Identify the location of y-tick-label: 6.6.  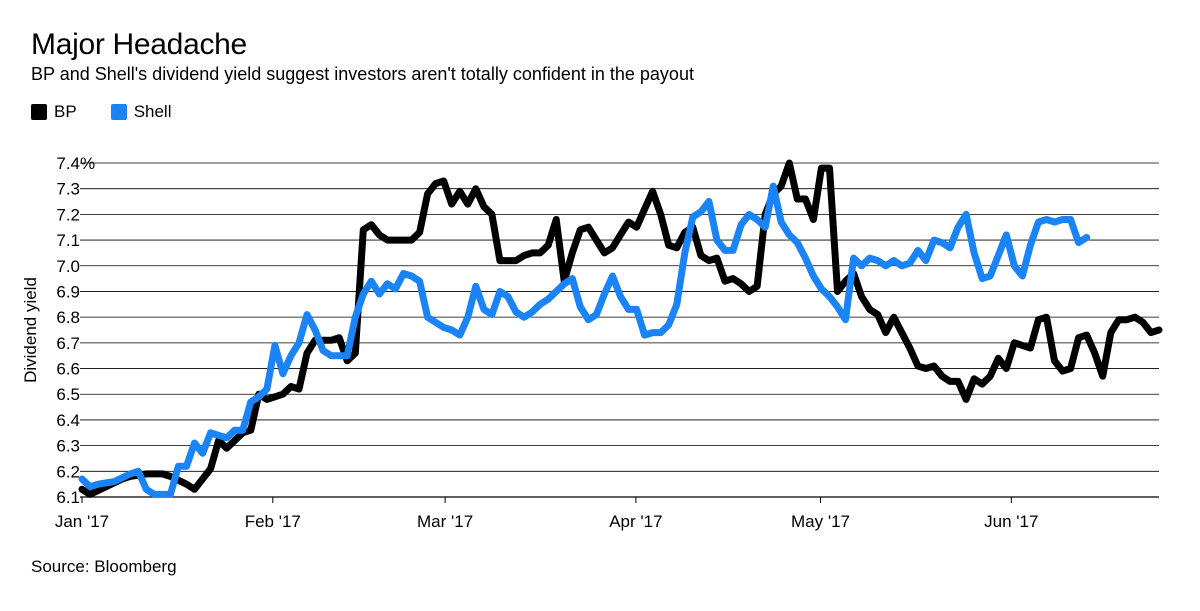
(68, 369).